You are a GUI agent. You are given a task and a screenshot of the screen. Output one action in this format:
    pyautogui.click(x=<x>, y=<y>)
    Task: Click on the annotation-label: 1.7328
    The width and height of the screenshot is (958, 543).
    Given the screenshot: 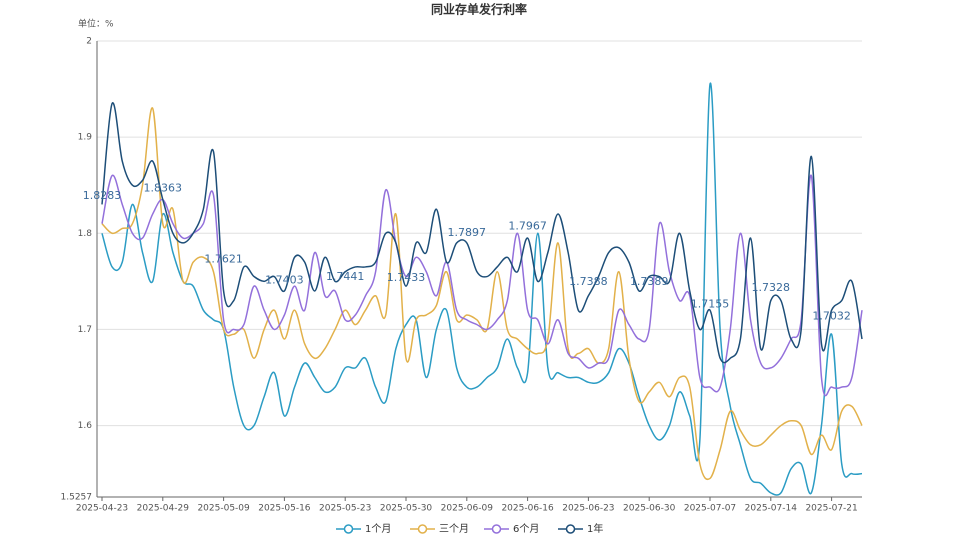 What is the action you would take?
    pyautogui.click(x=771, y=287)
    